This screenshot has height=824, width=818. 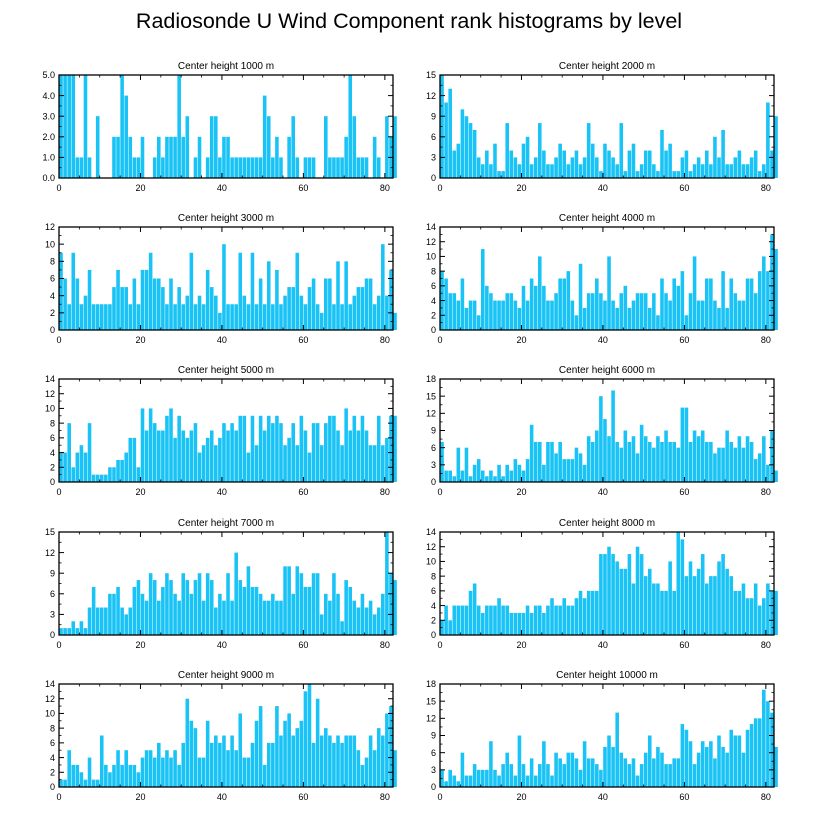 I want to click on y-tick-label: 12, so click(x=431, y=242).